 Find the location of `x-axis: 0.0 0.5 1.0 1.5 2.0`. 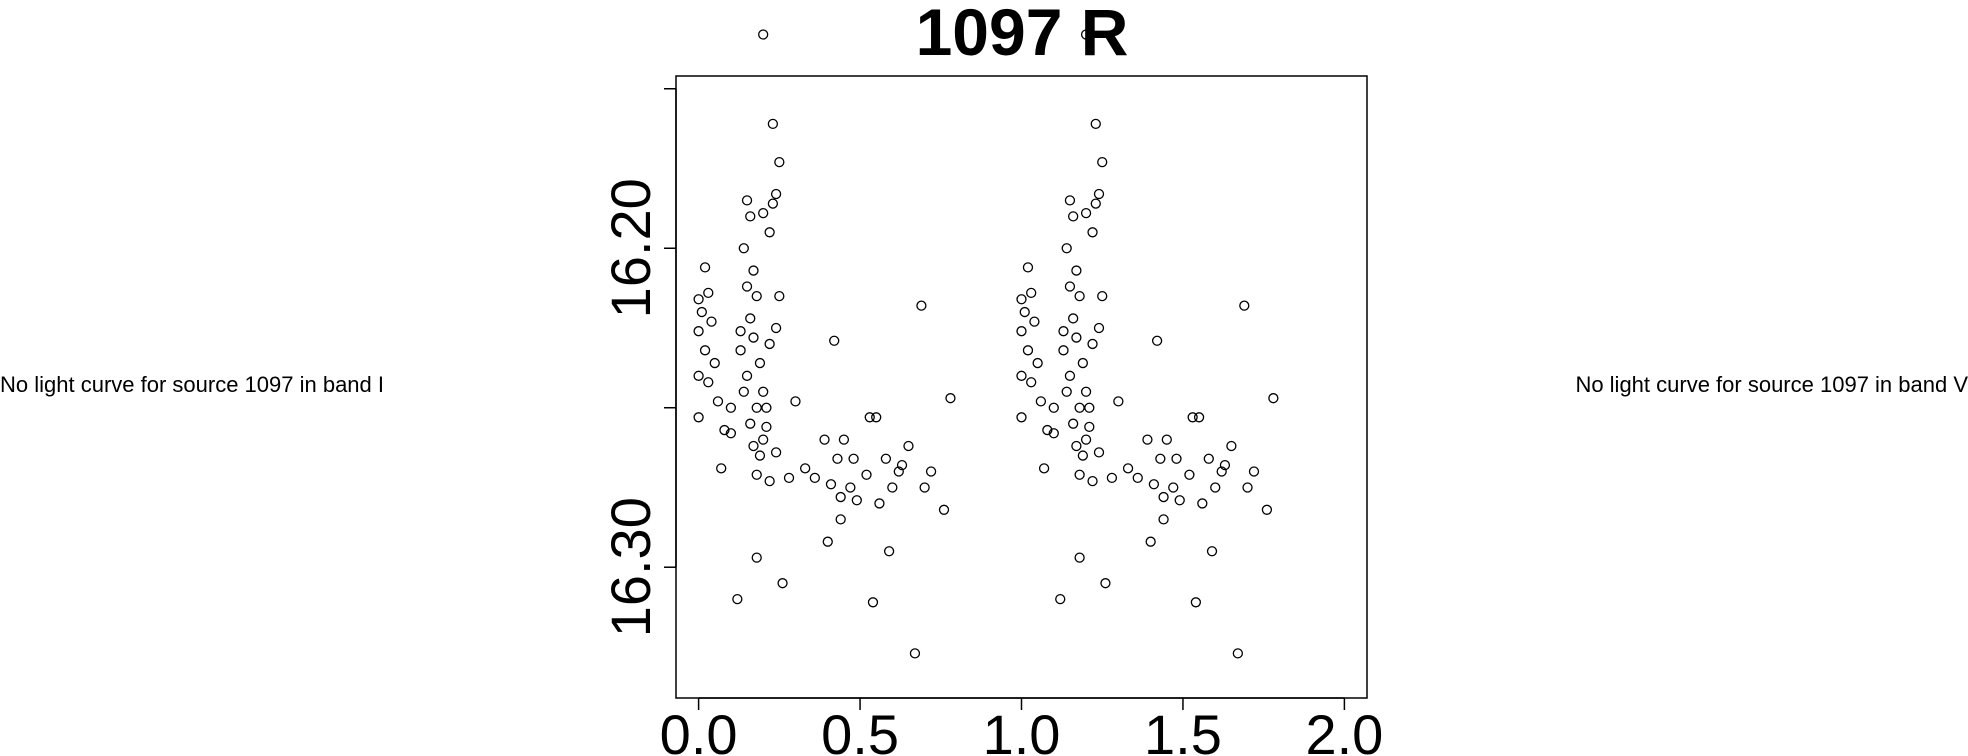

x-axis: 0.0 0.5 1.0 1.5 2.0 is located at coordinates (1021, 726).